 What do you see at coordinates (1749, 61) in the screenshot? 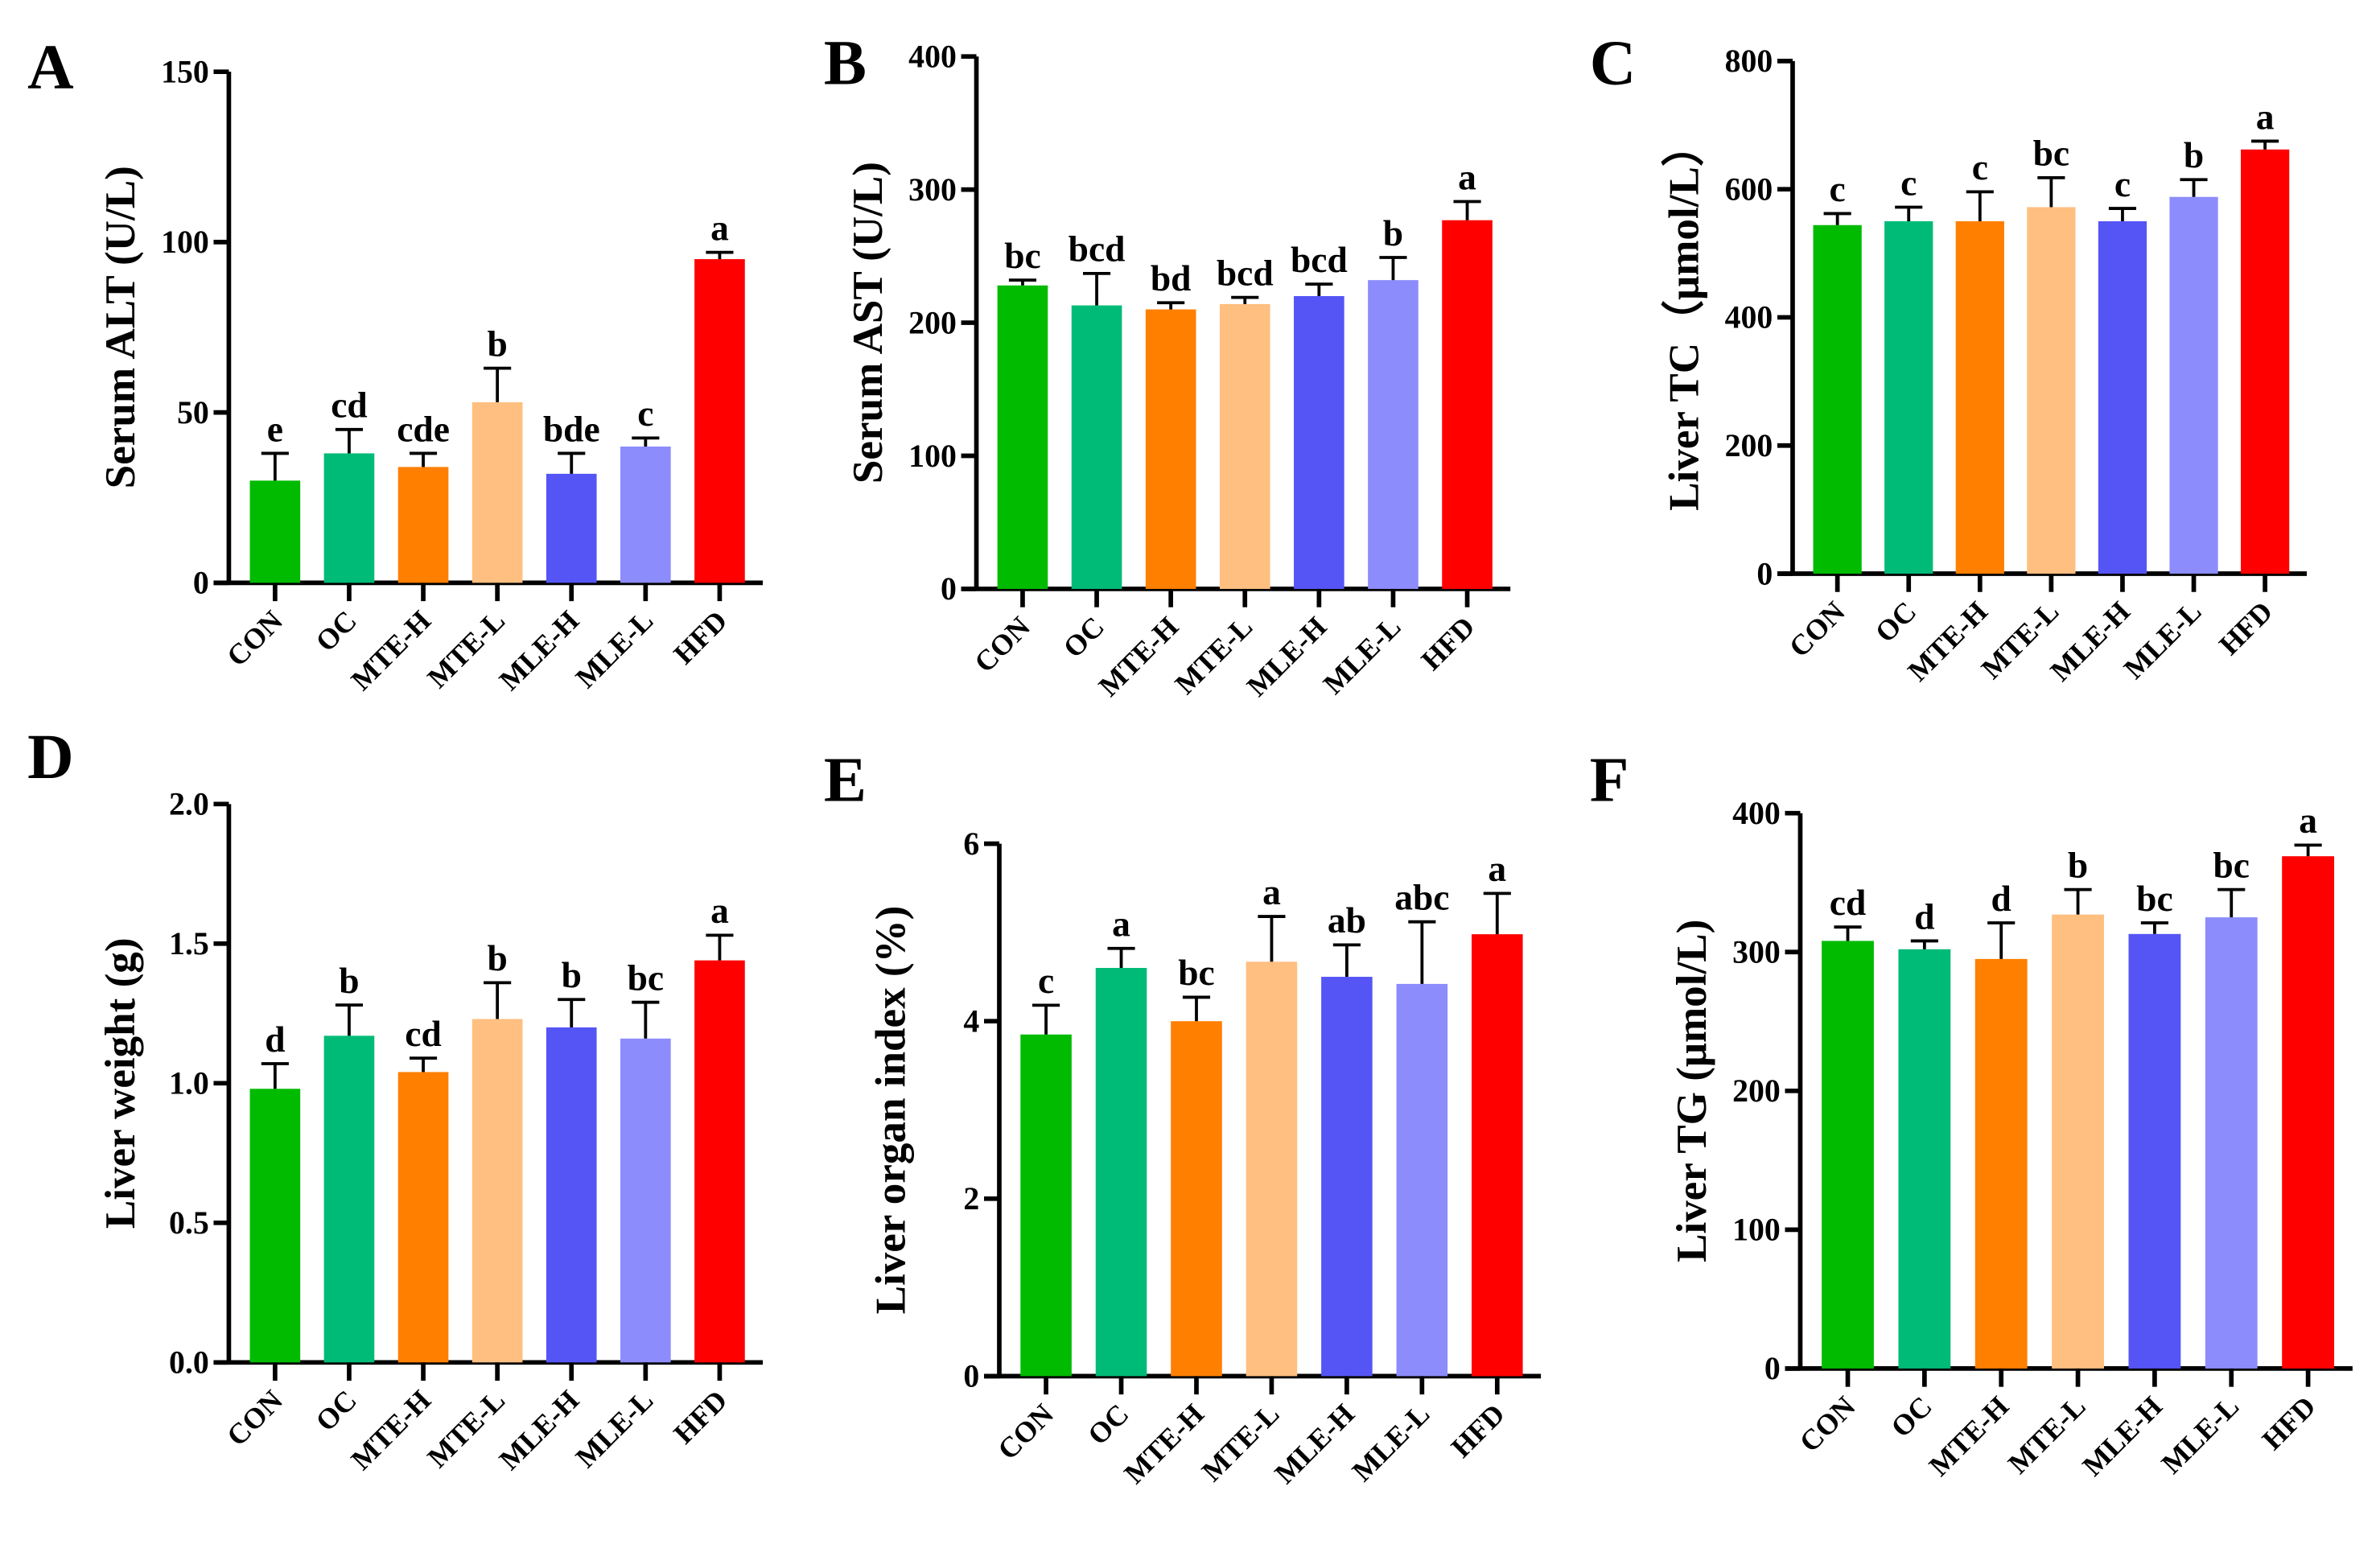
I see `y-tick-label: 800` at bounding box center [1749, 61].